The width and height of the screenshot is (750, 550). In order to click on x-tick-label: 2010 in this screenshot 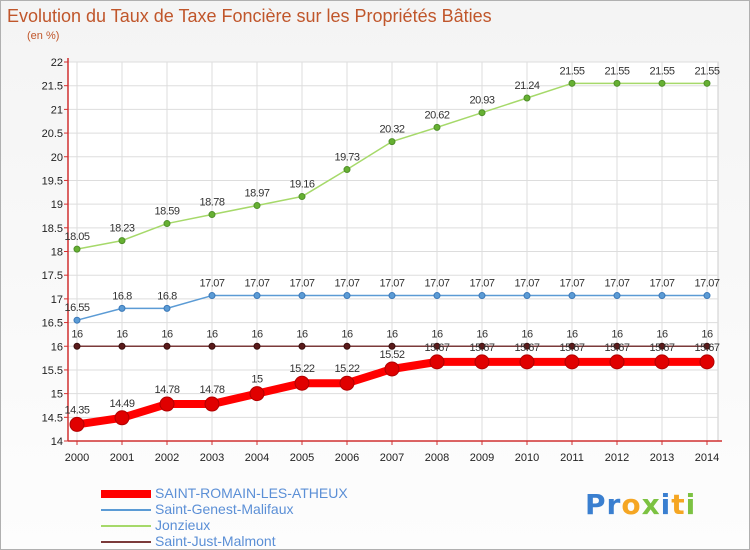, I will do `click(527, 458)`.